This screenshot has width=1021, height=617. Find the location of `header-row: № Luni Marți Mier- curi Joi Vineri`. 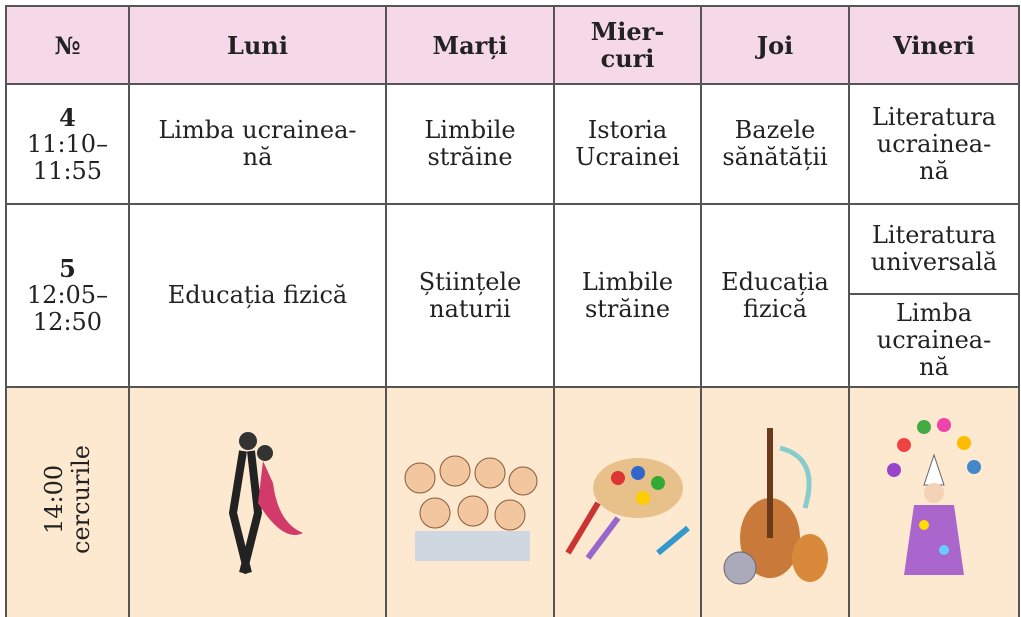

header-row: № Luni Marți Mier- curi Joi Vineri is located at coordinates (512, 45).